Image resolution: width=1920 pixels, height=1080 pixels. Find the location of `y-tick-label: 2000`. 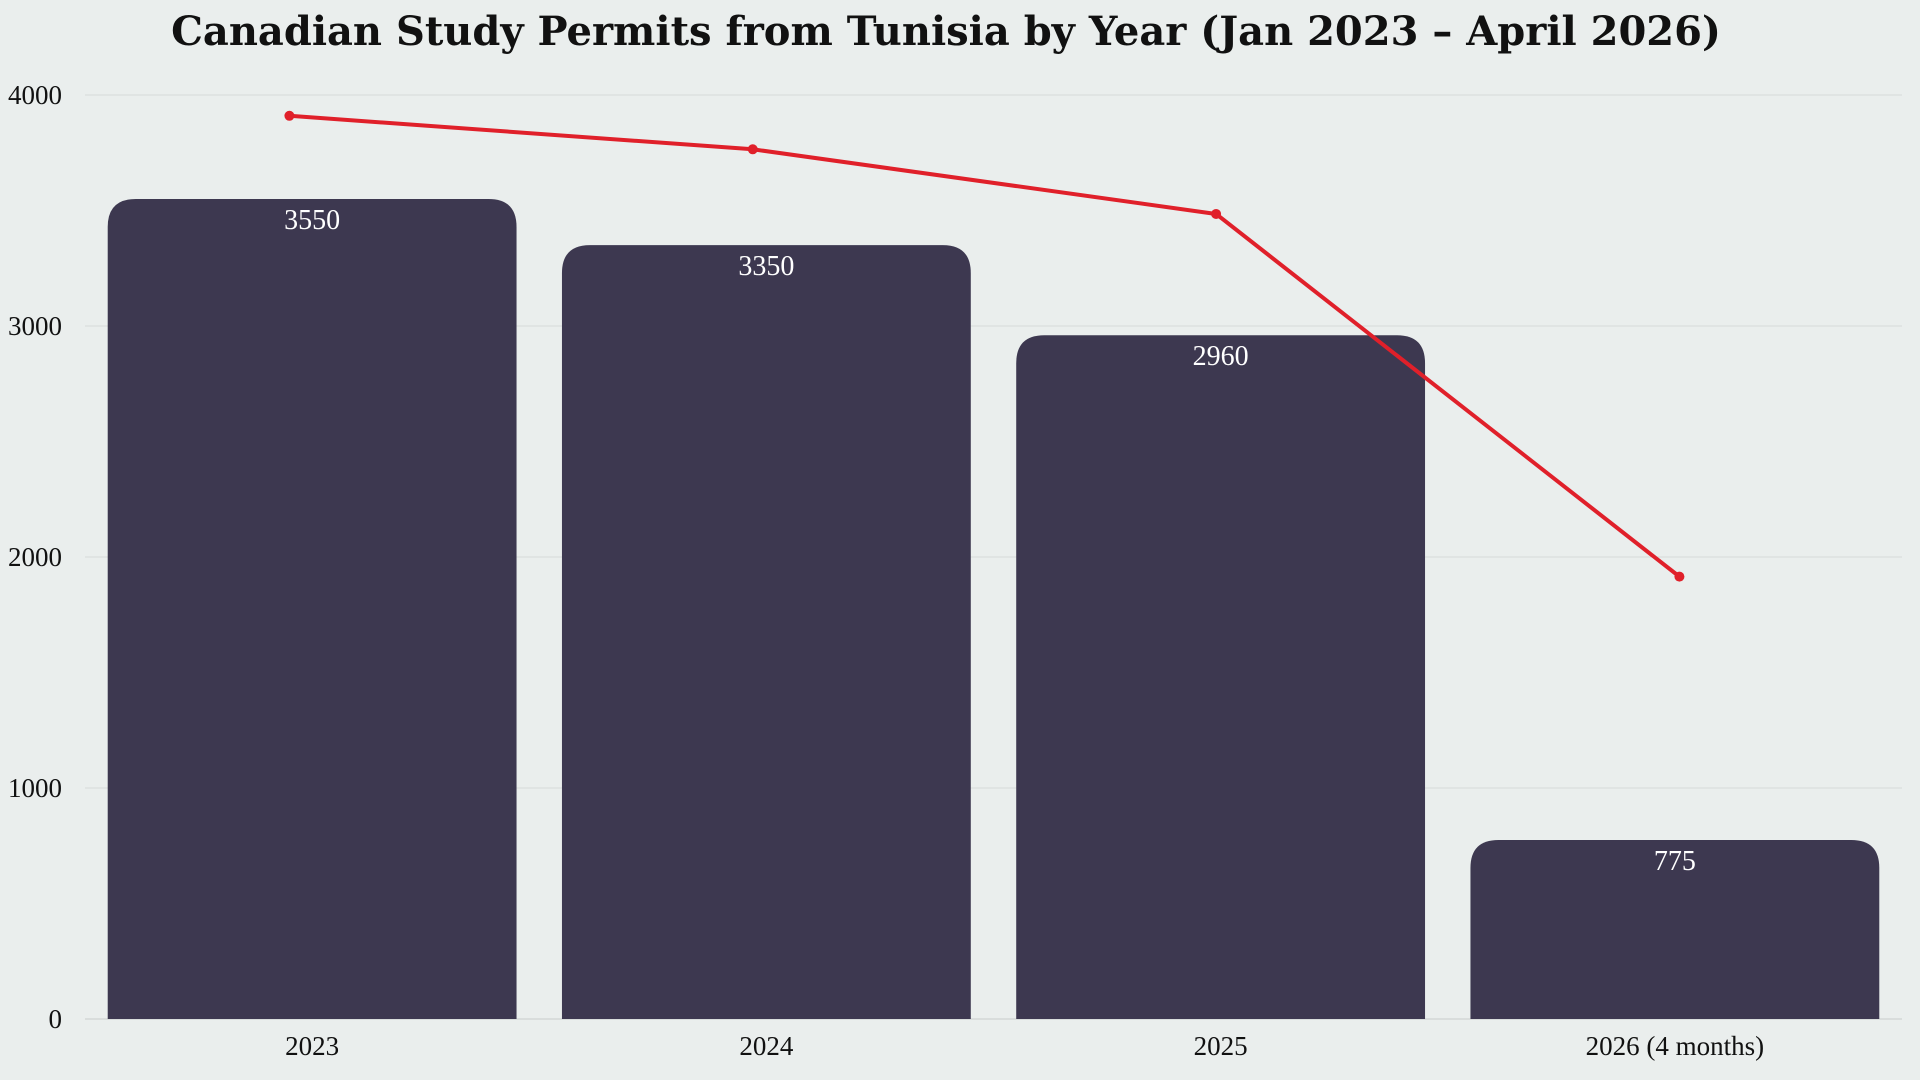

y-tick-label: 2000 is located at coordinates (35, 557).